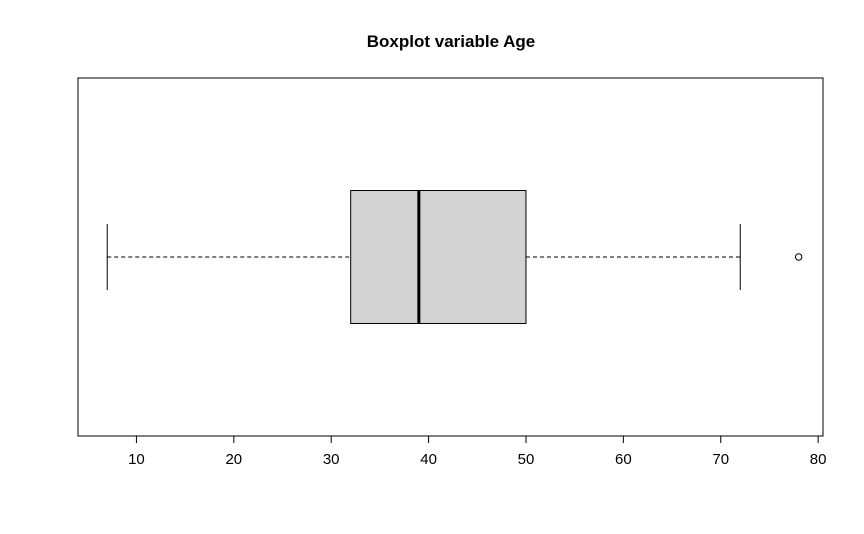  I want to click on outlier-point, so click(798, 257).